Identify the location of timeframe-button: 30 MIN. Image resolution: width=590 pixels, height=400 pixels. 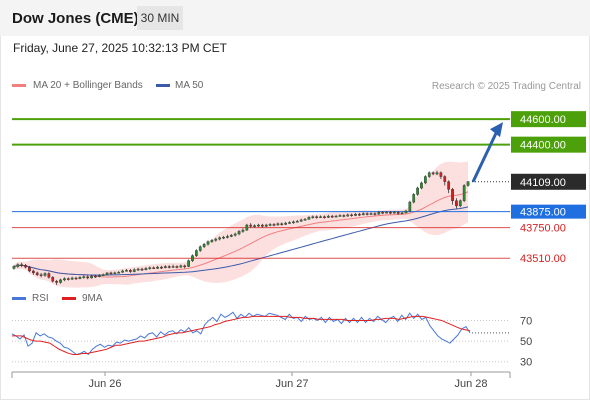
(160, 18).